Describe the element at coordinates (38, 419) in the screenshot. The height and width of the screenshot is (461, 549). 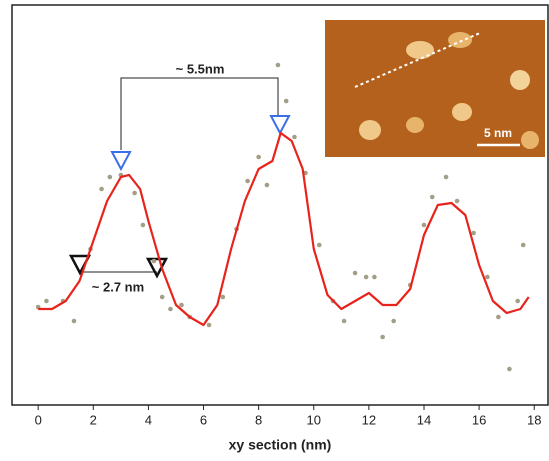
I see `x-tick-label: 0` at that location.